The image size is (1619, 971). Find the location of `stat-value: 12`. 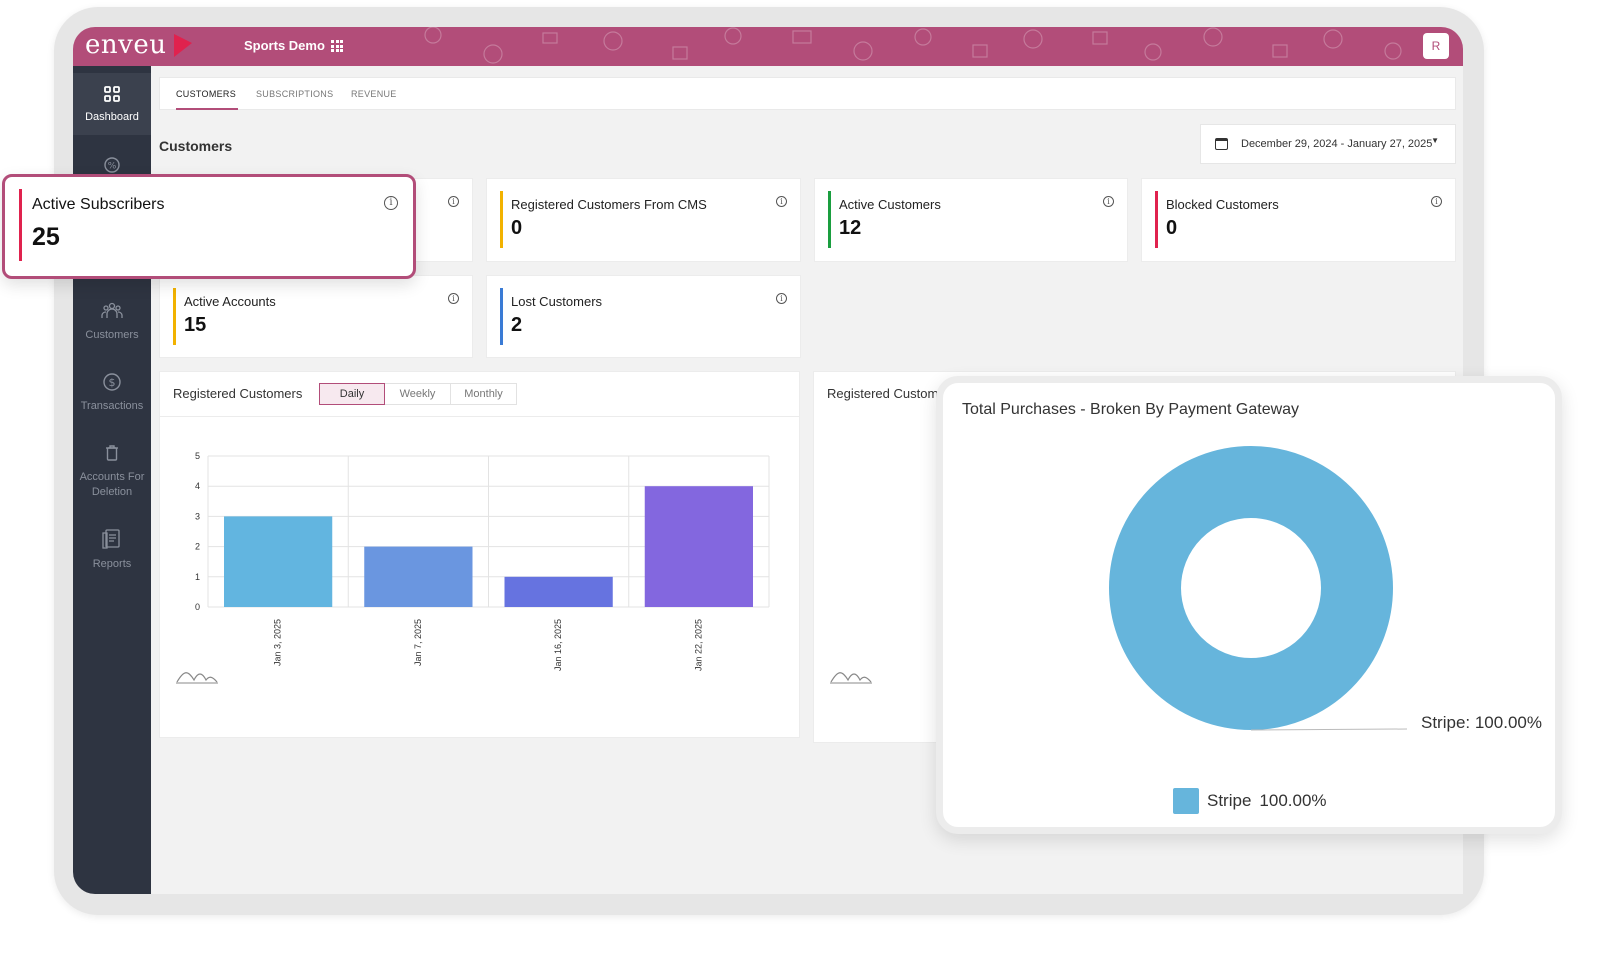

stat-value: 12 is located at coordinates (850, 228).